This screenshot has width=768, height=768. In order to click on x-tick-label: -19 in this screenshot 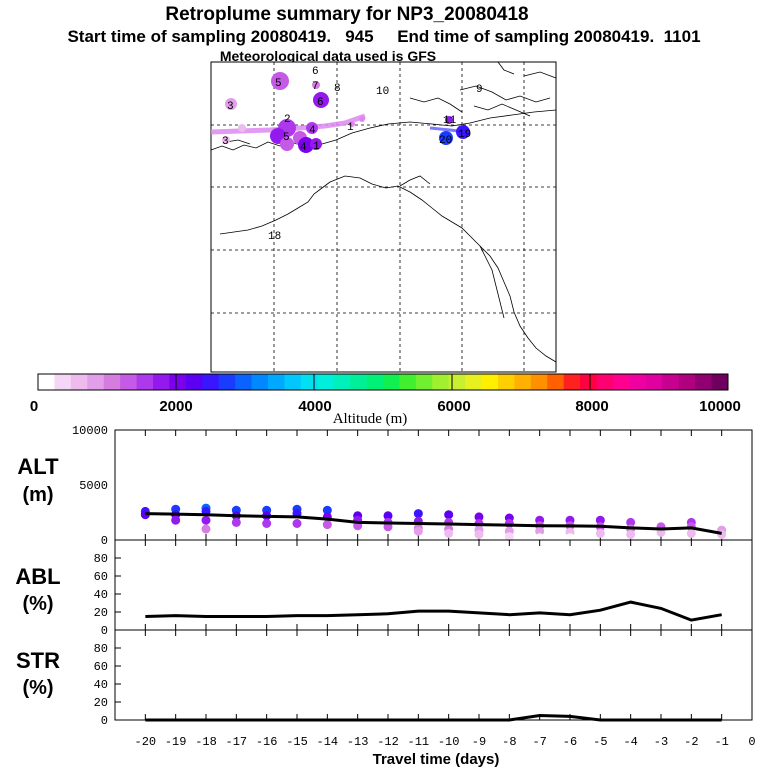, I will do `click(176, 742)`.